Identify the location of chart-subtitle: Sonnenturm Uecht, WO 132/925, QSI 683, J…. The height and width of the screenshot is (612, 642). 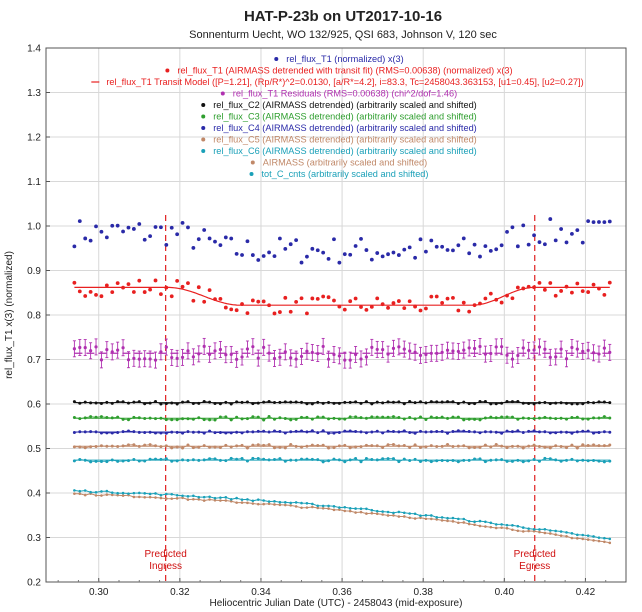
(343, 35).